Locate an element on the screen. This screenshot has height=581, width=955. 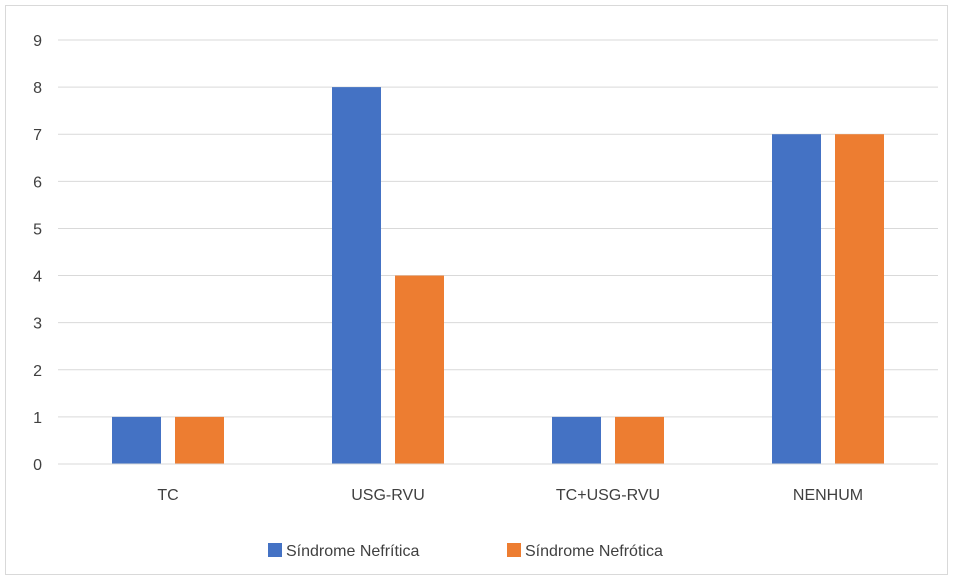
y-tick-label: 5 is located at coordinates (37, 229).